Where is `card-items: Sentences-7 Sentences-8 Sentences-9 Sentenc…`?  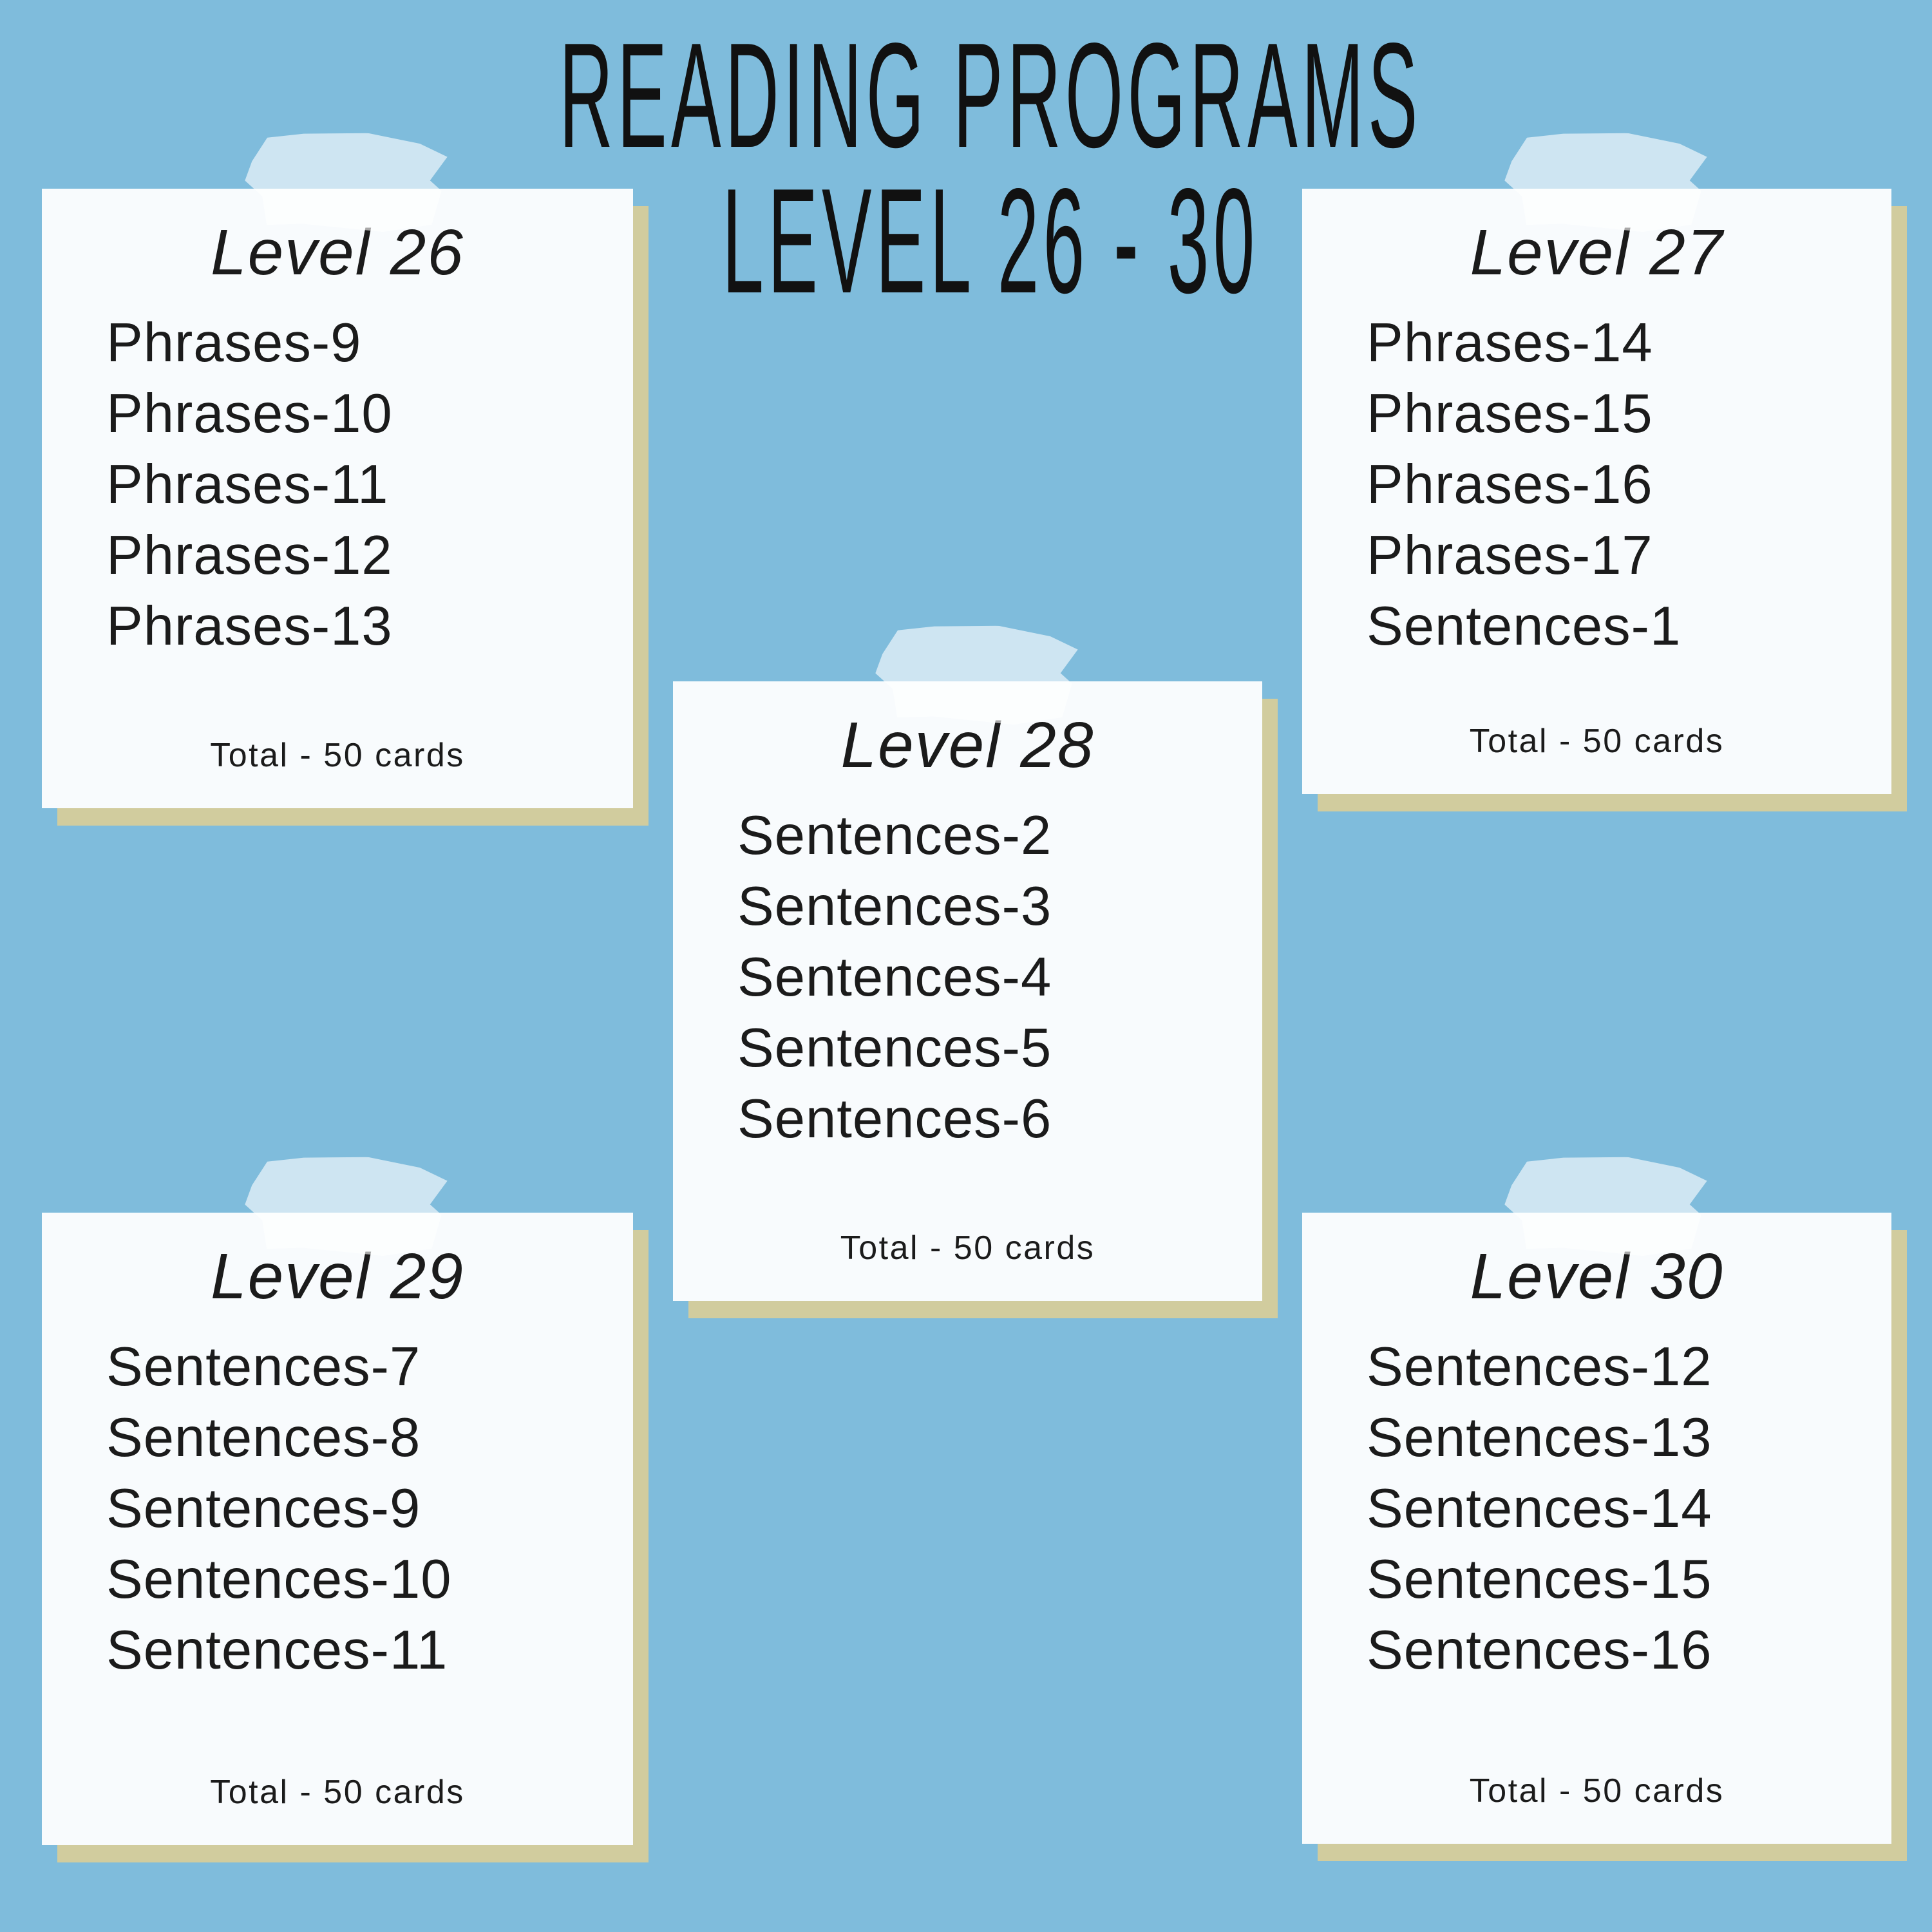
card-items: Sentences-7 Sentences-8 Sentences-9 Sentenc… is located at coordinates (337, 1509).